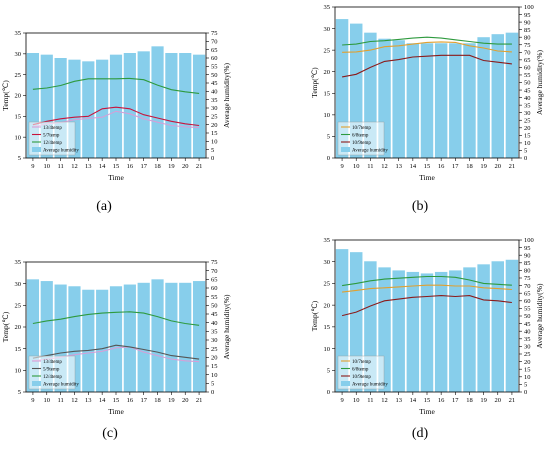  Describe the element at coordinates (527, 53) in the screenshot. I see `y2-tick-label: 70` at that location.